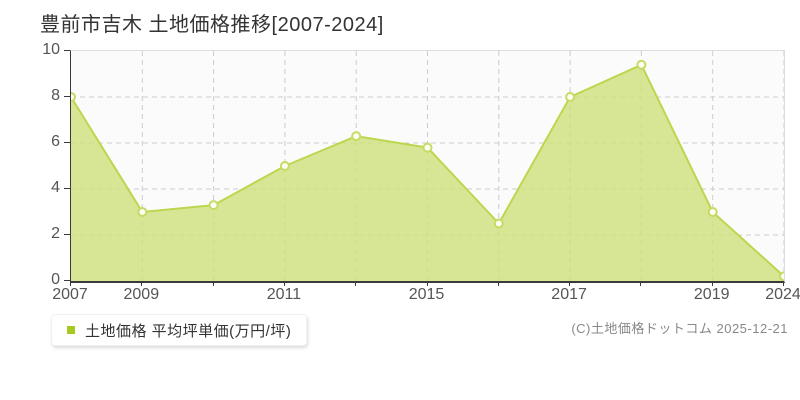 Image resolution: width=800 pixels, height=400 pixels. Describe the element at coordinates (55, 187) in the screenshot. I see `y-axis-label: 4` at that location.